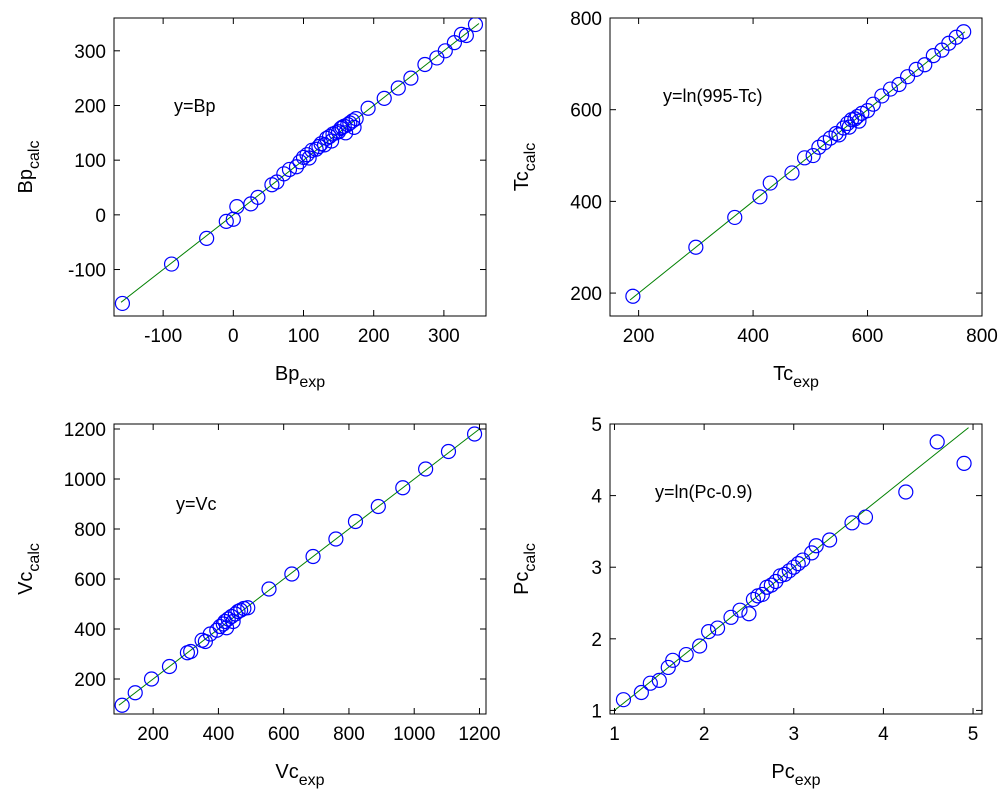 The width and height of the screenshot is (1002, 794). What do you see at coordinates (90, 161) in the screenshot?
I see `y-tick-label: 100` at bounding box center [90, 161].